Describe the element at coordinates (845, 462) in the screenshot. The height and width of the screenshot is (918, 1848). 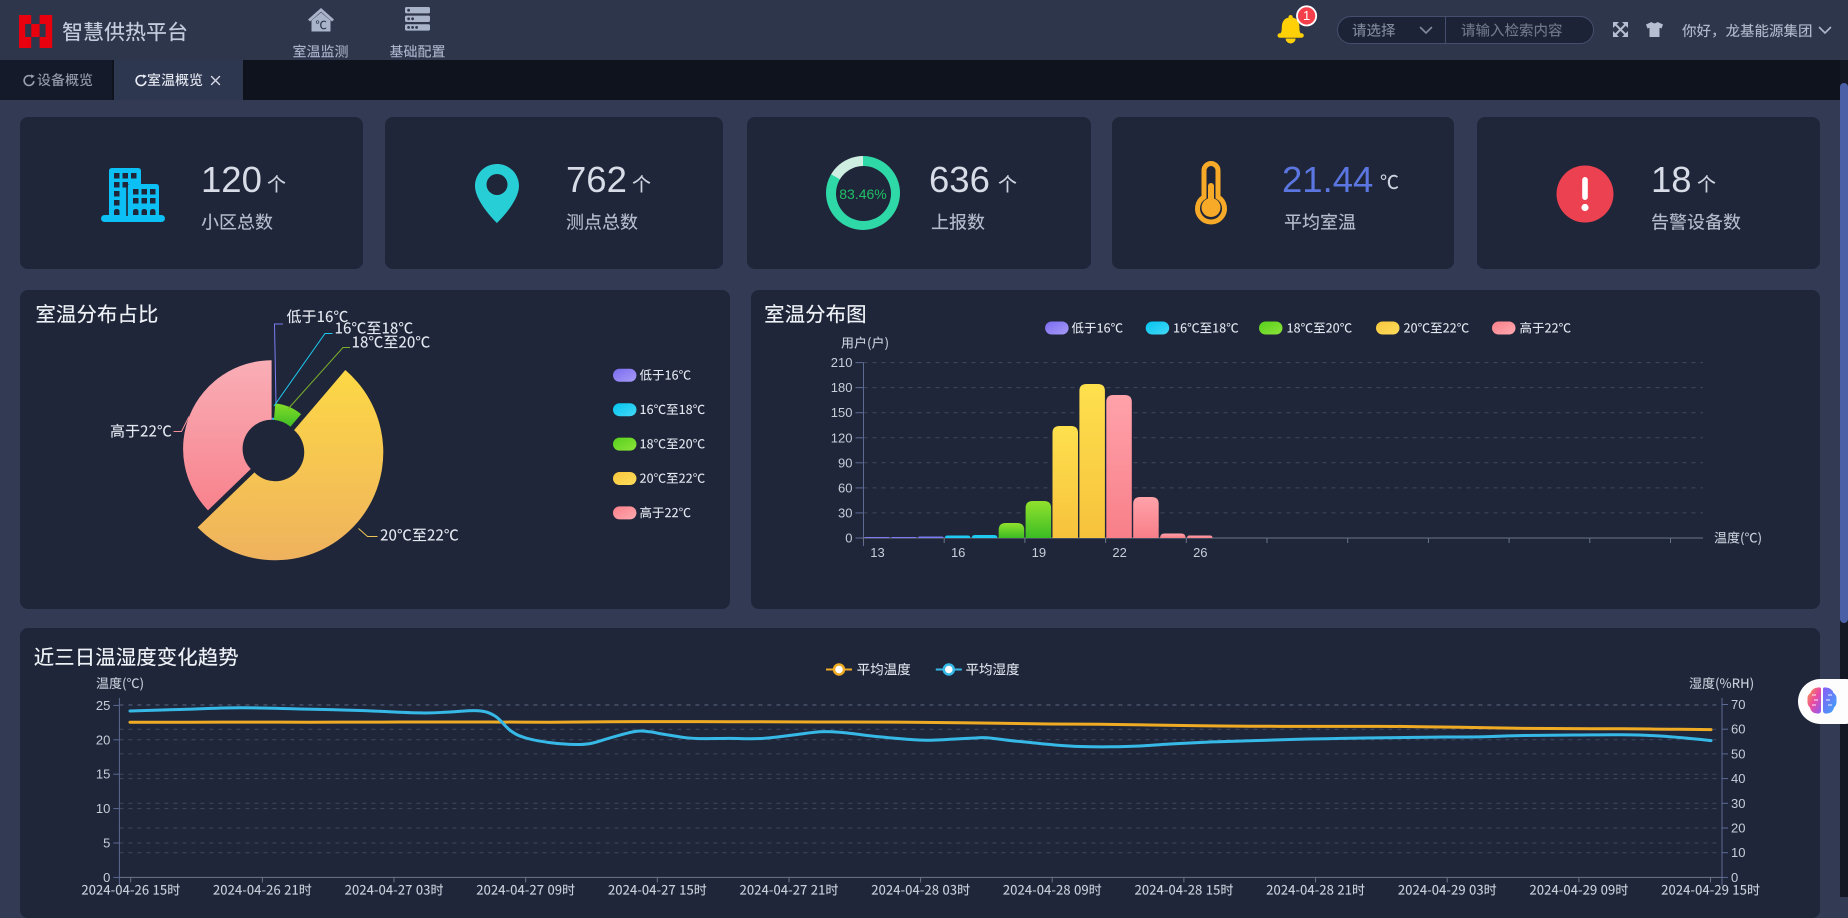
I see `svg-text: 90` at that location.